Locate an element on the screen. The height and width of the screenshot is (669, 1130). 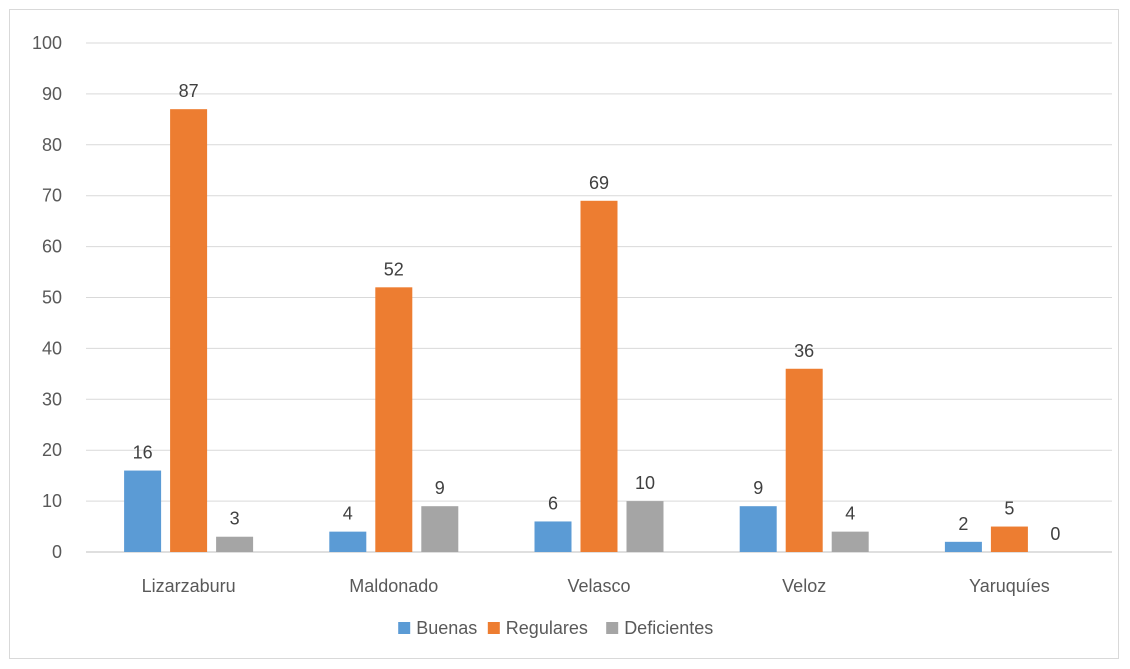
data-label: 52 is located at coordinates (394, 269).